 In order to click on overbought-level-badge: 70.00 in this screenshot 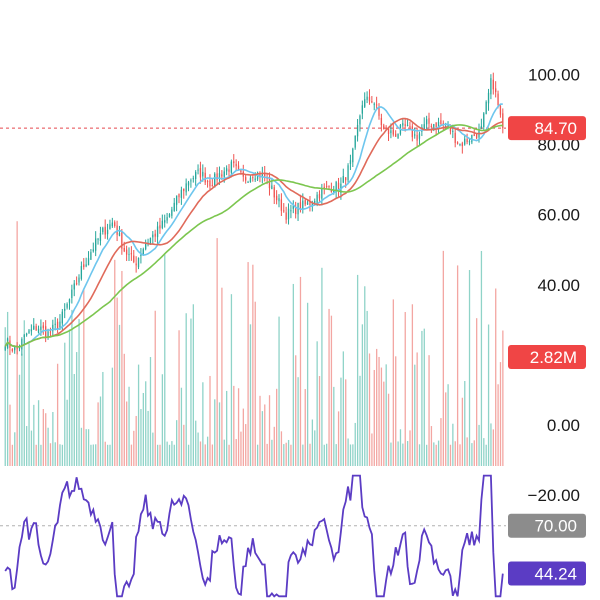, I will do `click(547, 525)`.